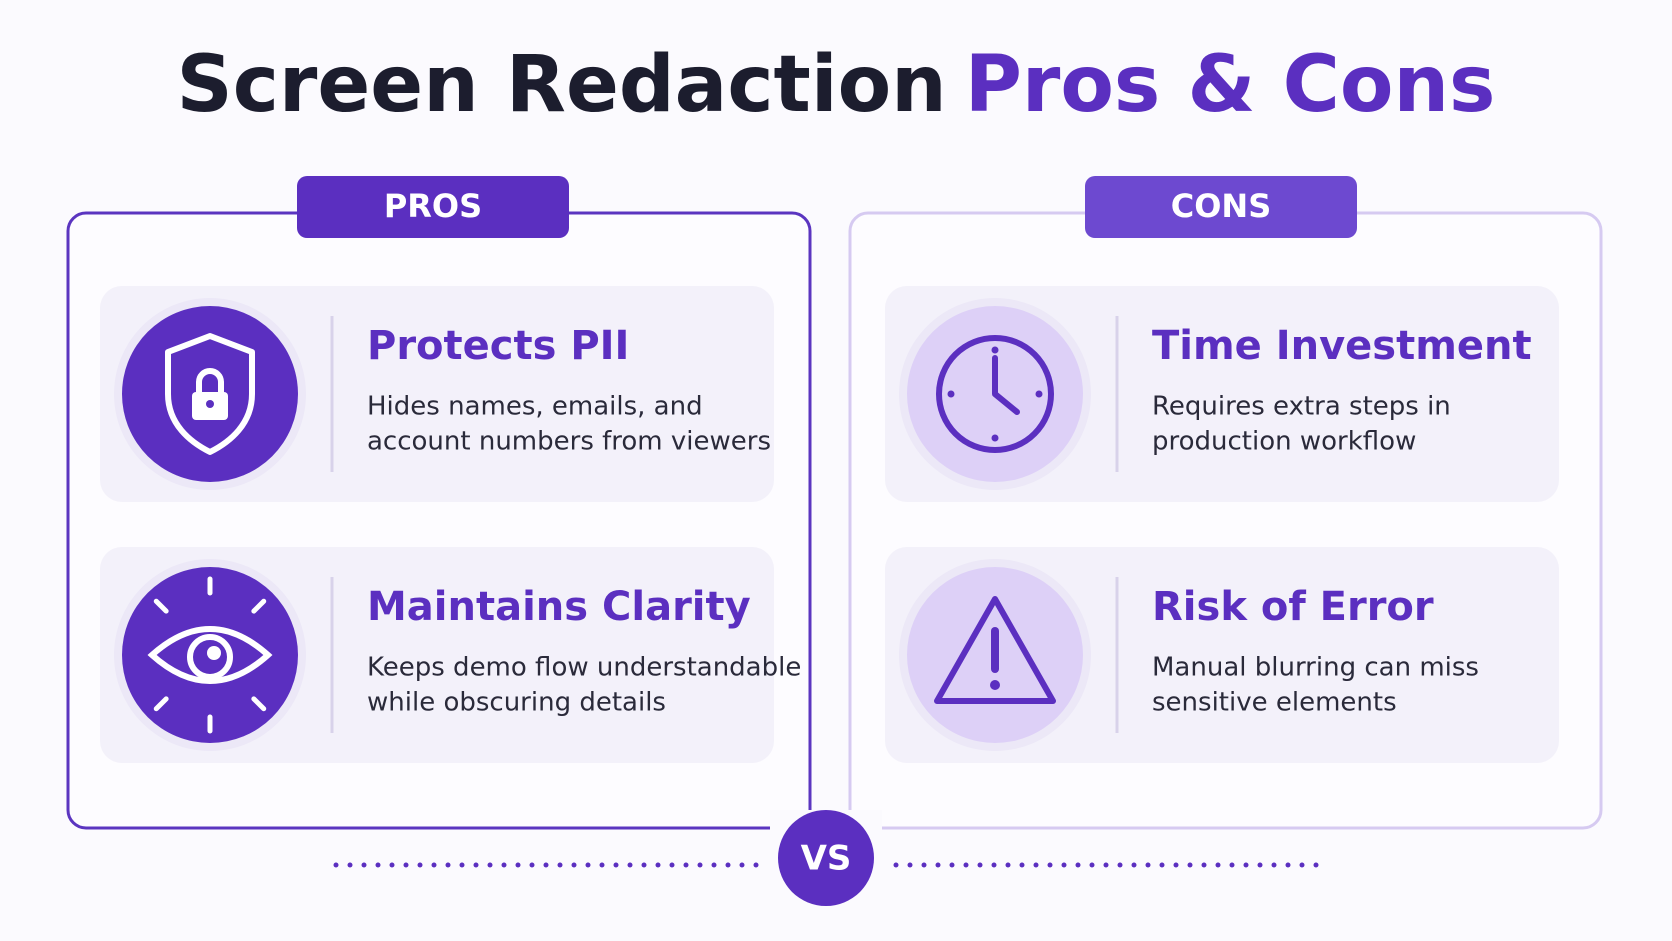  I want to click on clock-face, so click(995, 394).